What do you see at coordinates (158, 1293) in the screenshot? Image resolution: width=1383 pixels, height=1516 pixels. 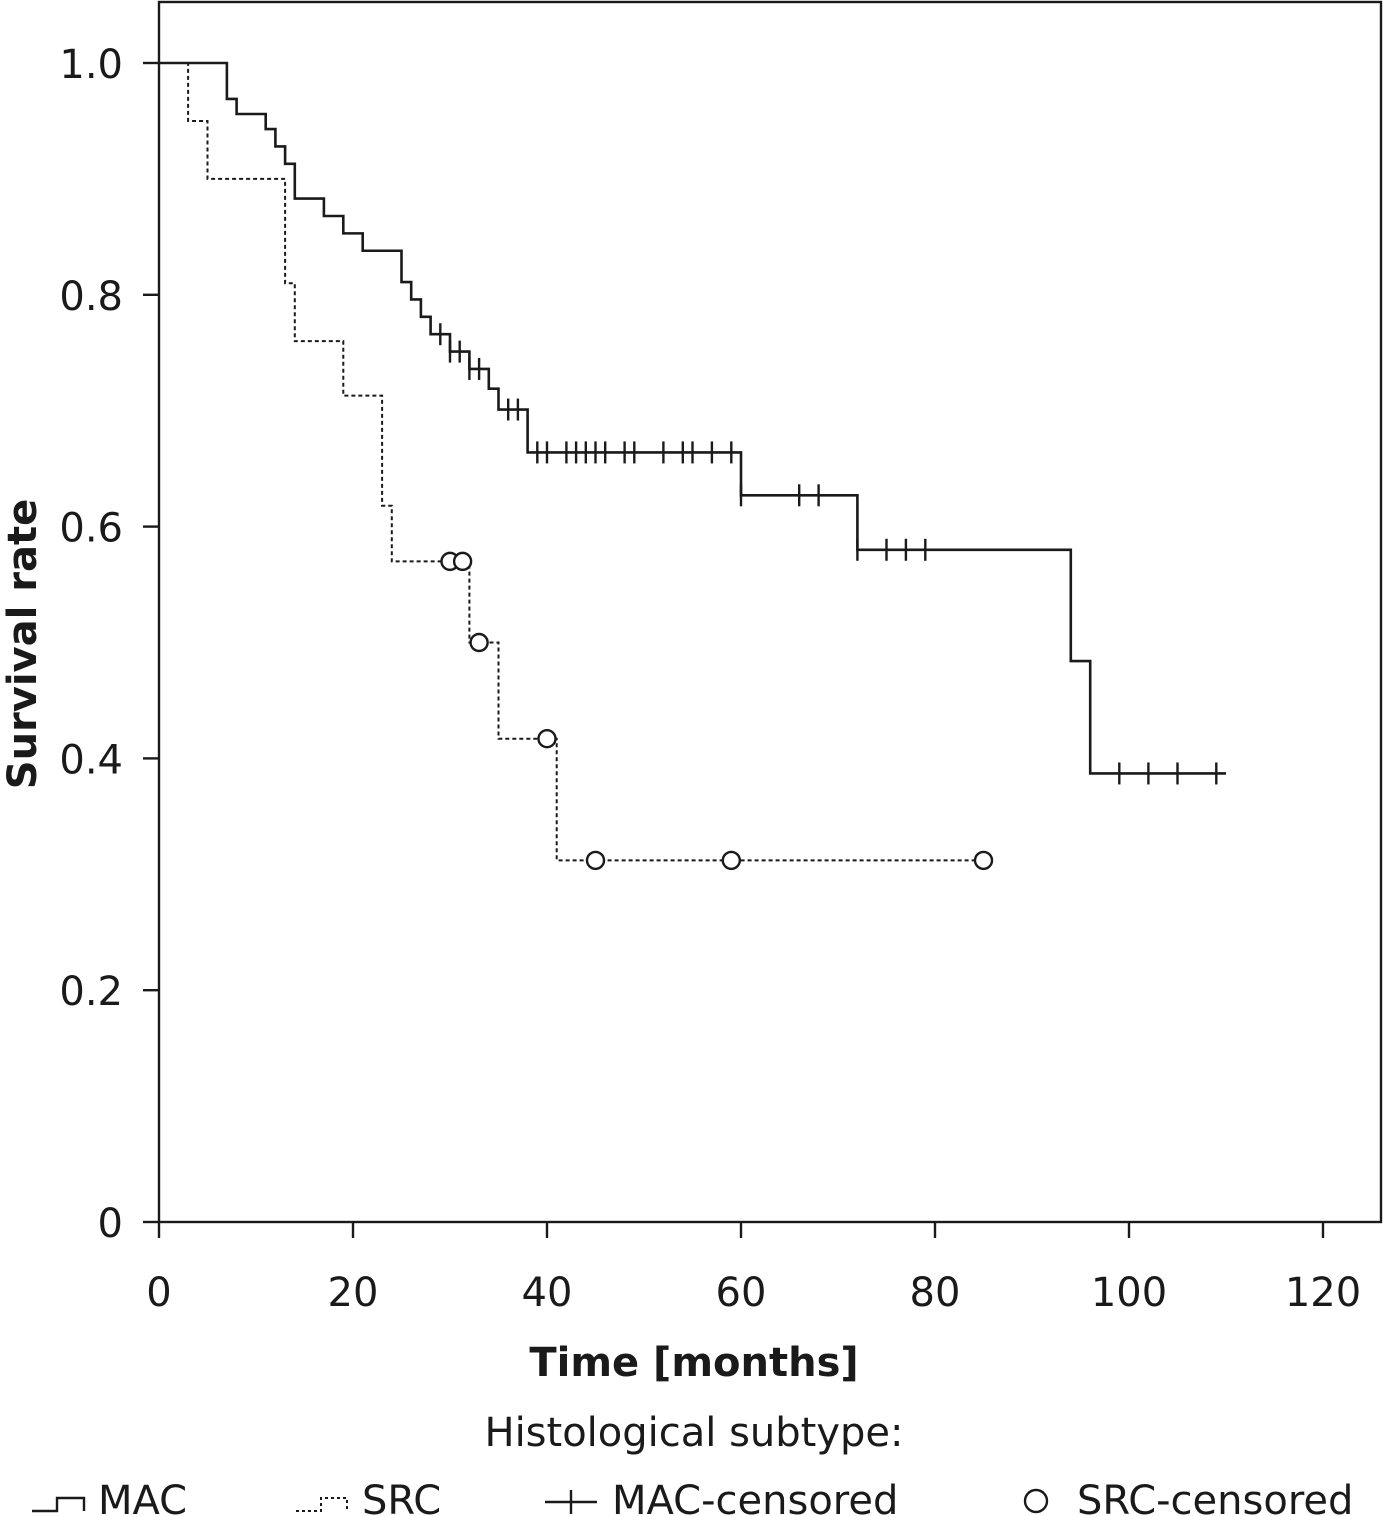 I see `x-tick-label: 0` at bounding box center [158, 1293].